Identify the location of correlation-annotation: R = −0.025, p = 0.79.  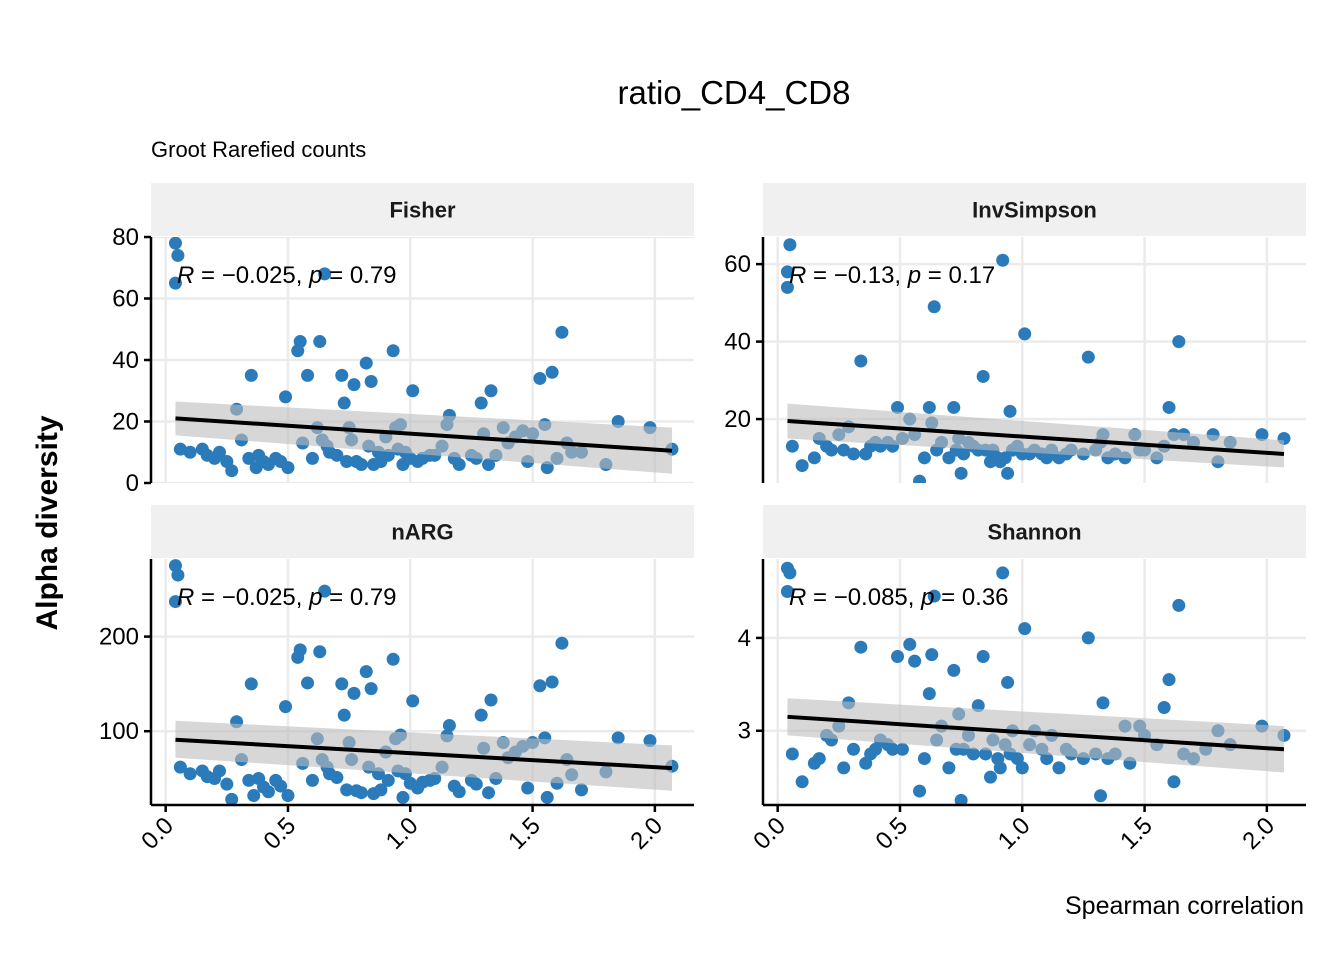
(287, 275).